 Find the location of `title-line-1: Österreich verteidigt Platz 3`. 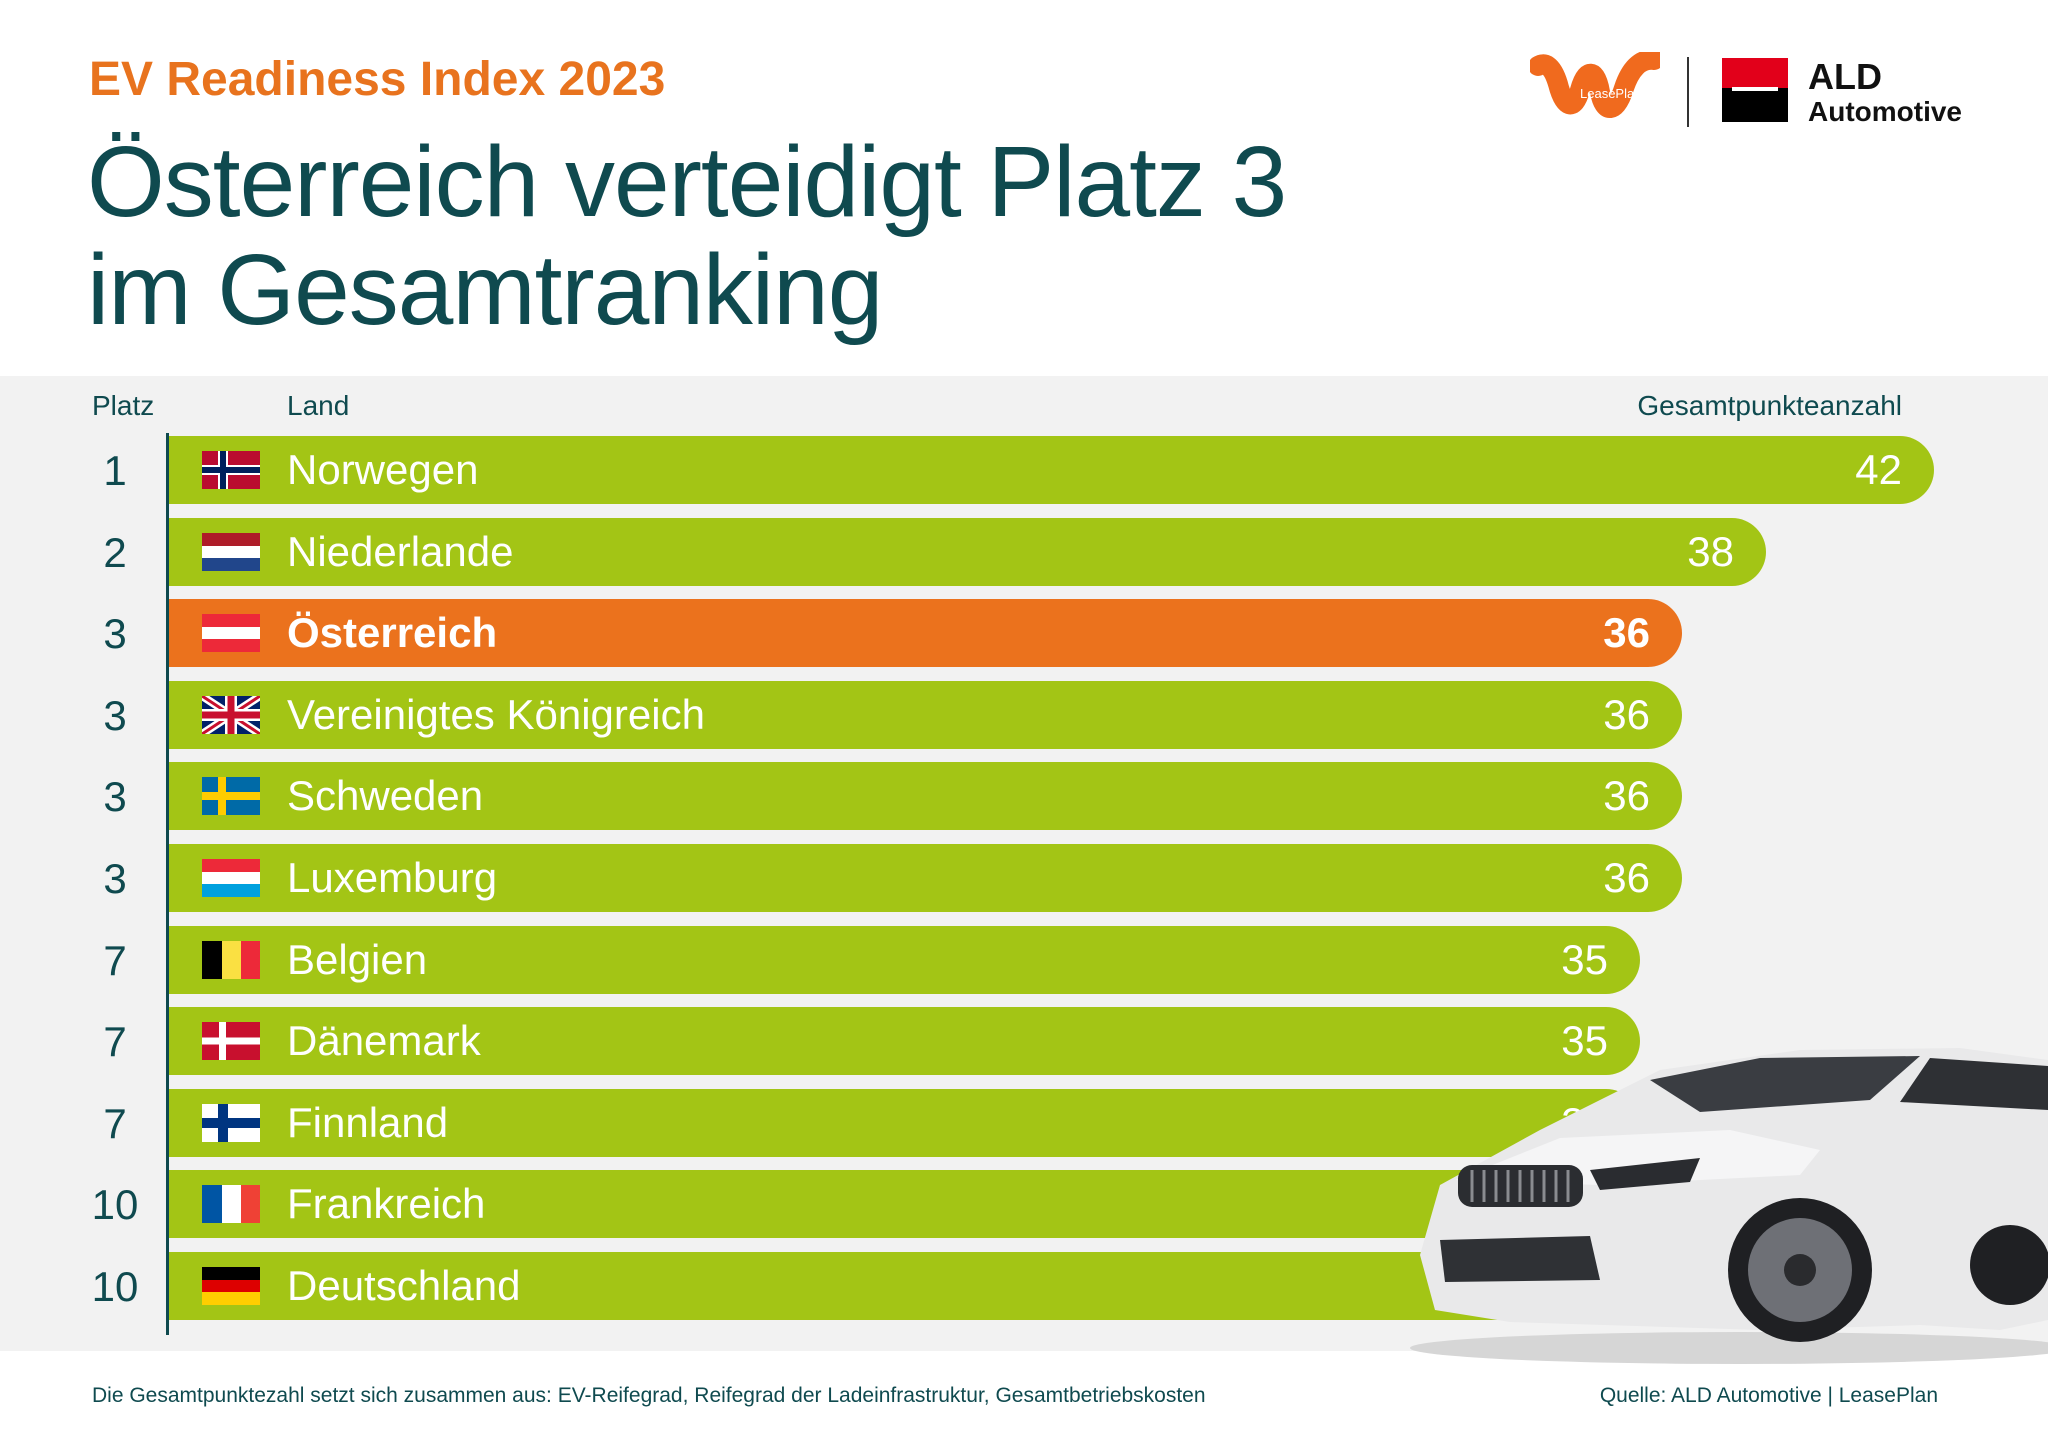

title-line-1: Österreich verteidigt Platz 3 is located at coordinates (687, 182).